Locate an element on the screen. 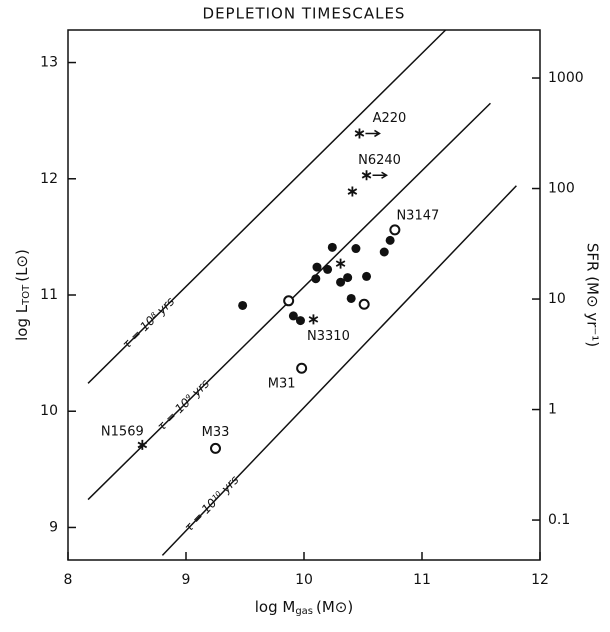  y-tick-label: 13 is located at coordinates (49, 63).